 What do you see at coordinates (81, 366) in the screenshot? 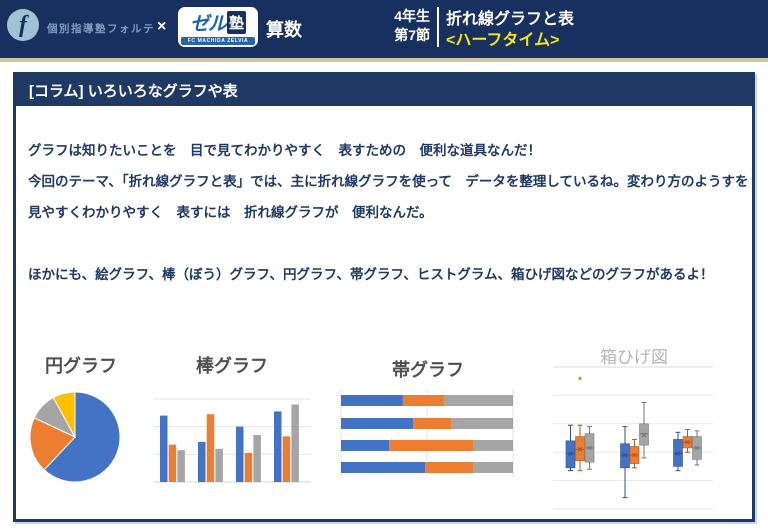
I see `pie-chart-label: 円グラフ` at bounding box center [81, 366].